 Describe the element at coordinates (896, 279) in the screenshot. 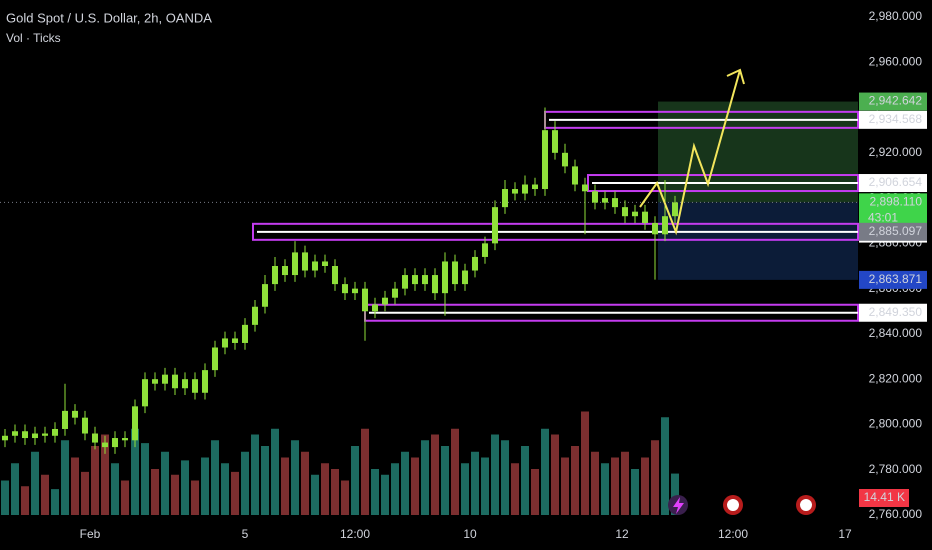

I see `stop-tag: 2,863.871` at that location.